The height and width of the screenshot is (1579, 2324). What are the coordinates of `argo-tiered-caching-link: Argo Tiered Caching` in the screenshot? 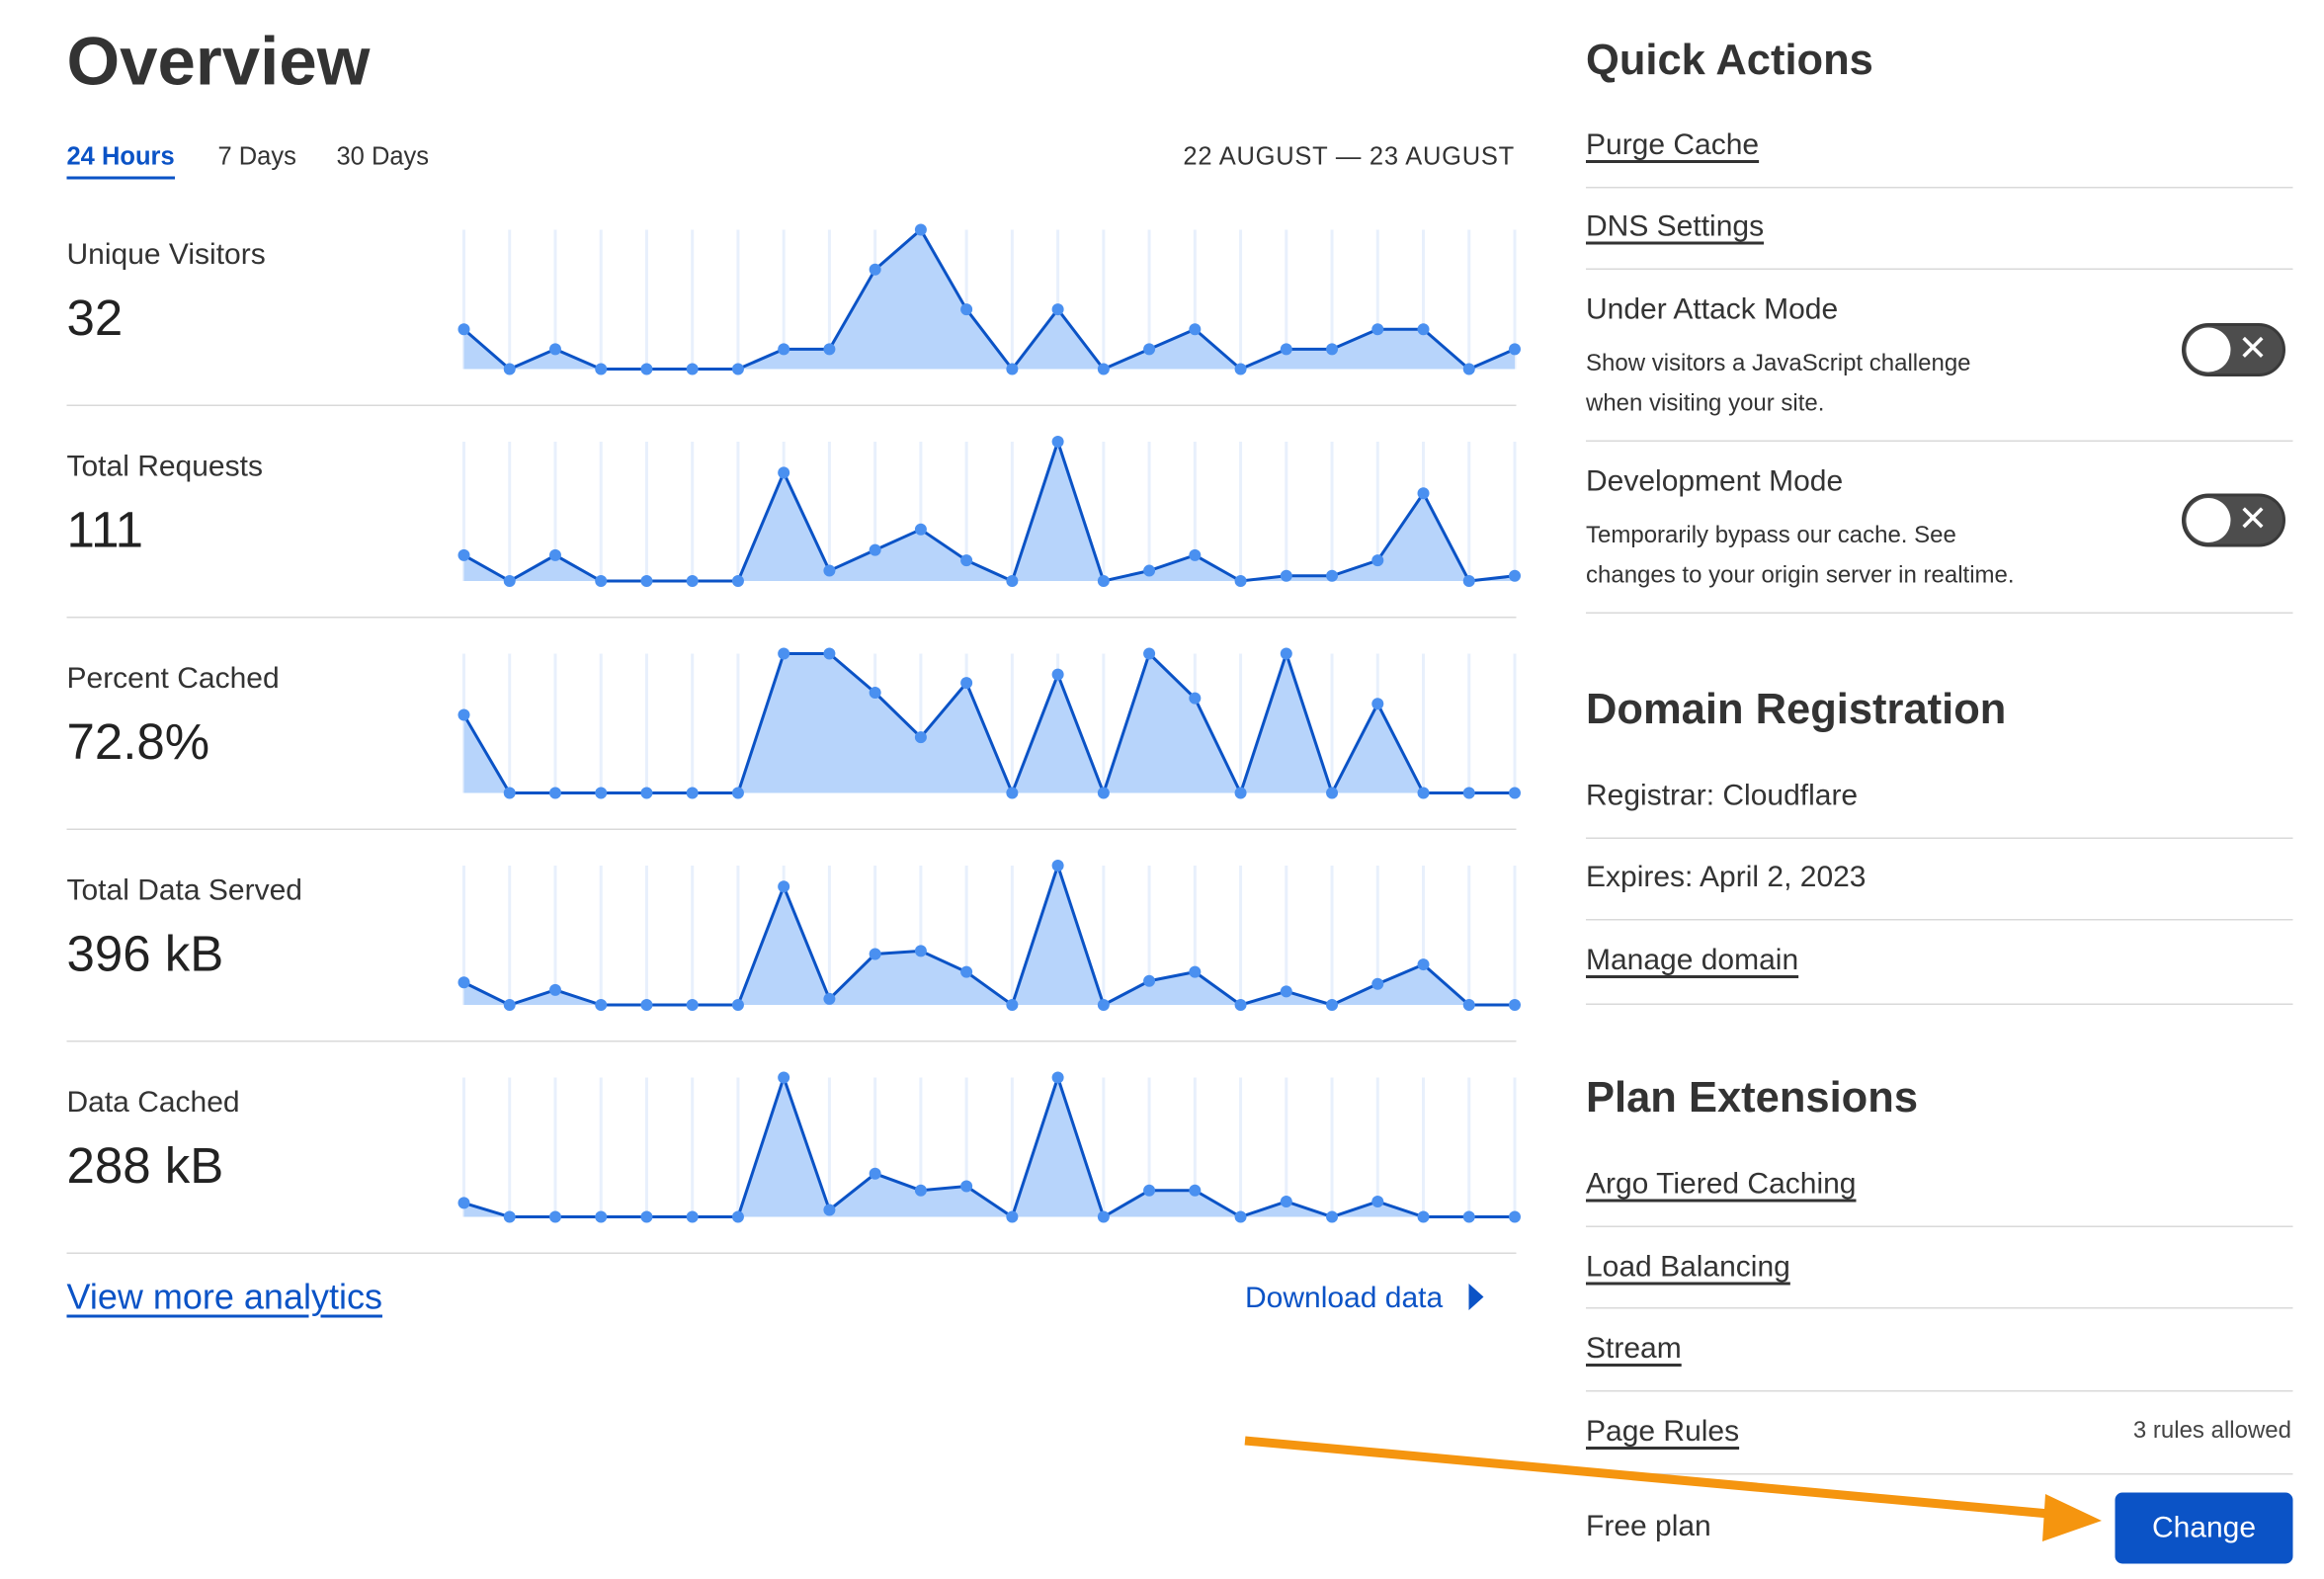 It's located at (1721, 1184).